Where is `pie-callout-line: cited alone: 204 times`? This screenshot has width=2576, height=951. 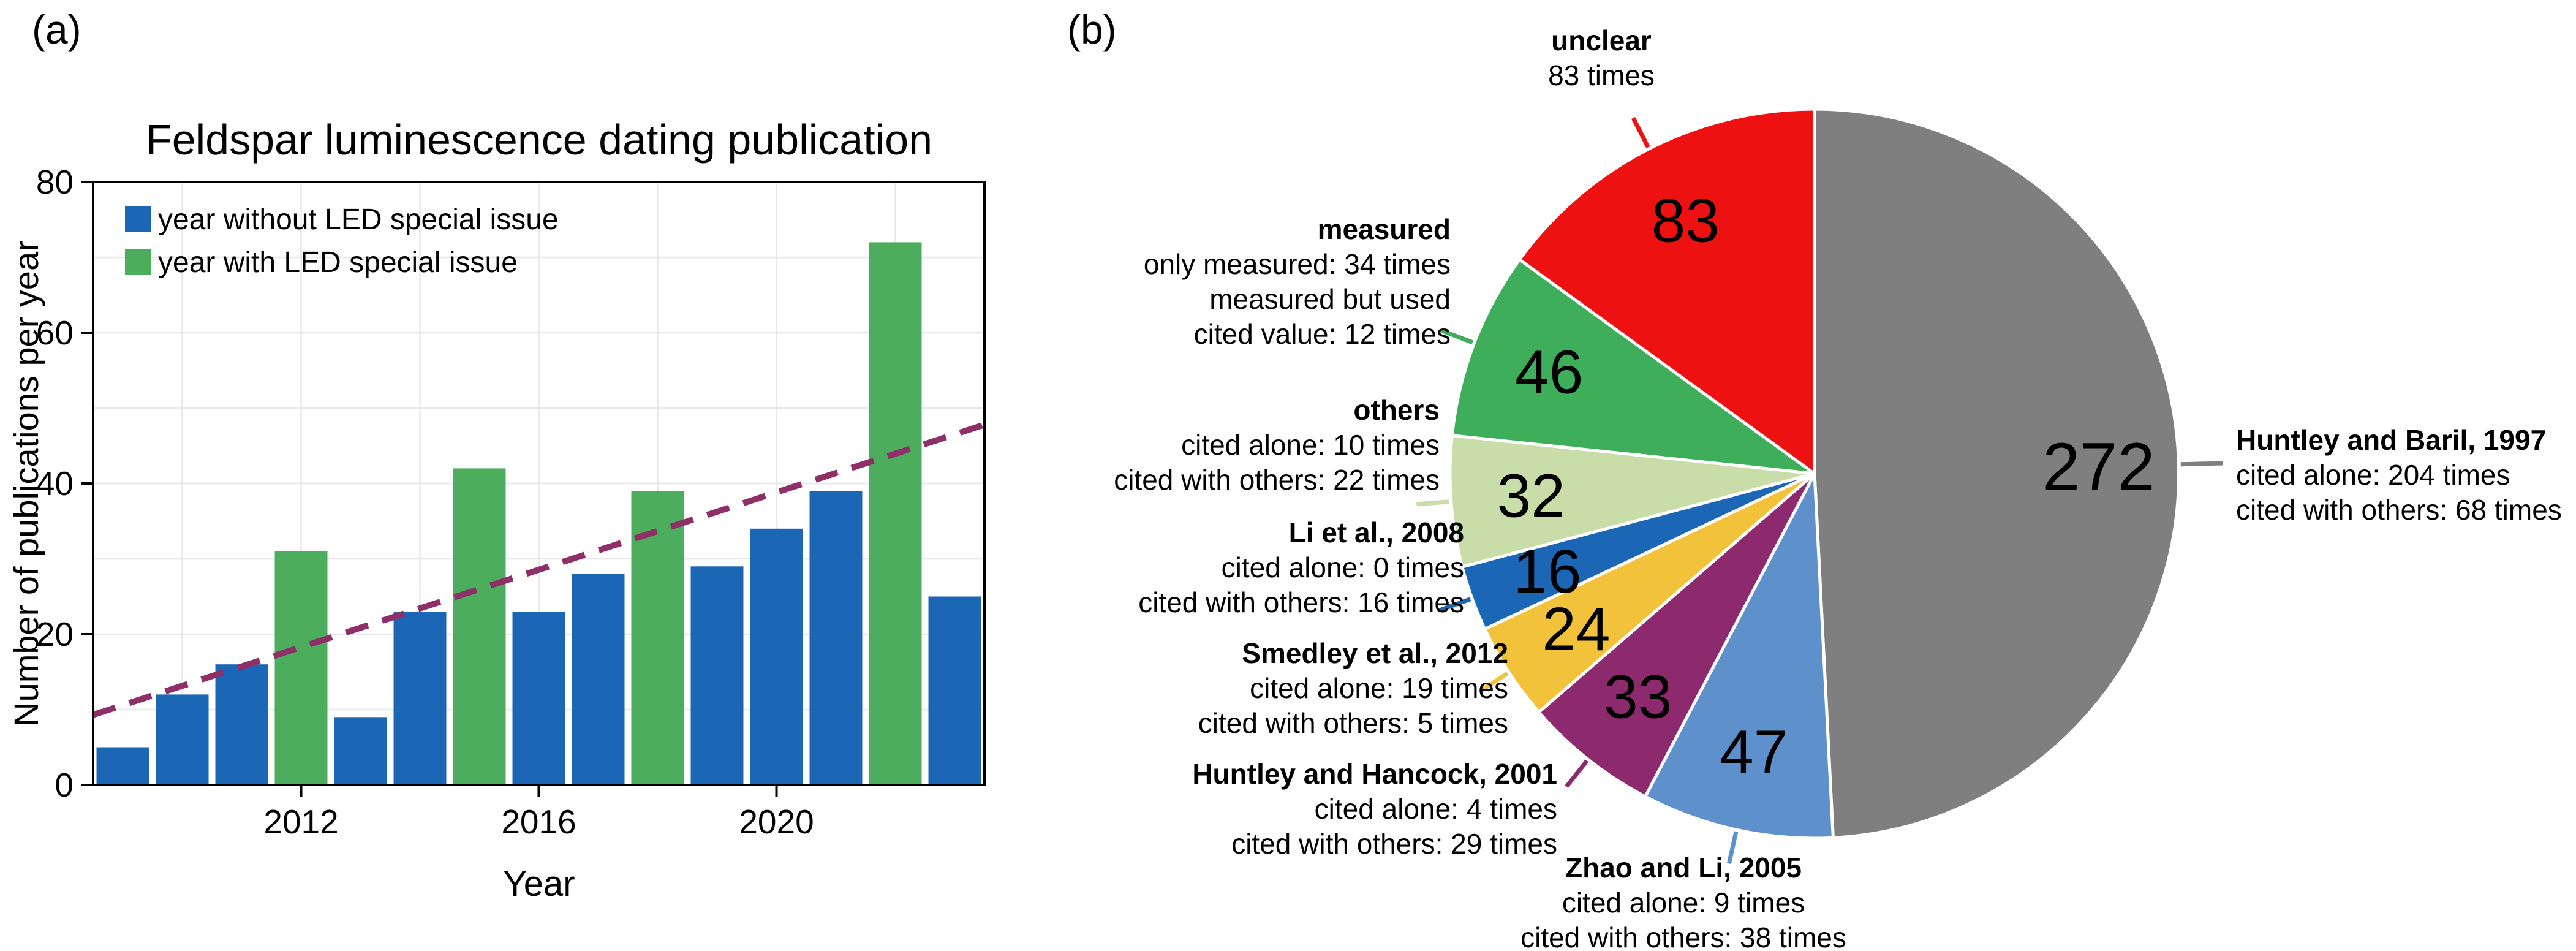
pie-callout-line: cited alone: 204 times is located at coordinates (2373, 475).